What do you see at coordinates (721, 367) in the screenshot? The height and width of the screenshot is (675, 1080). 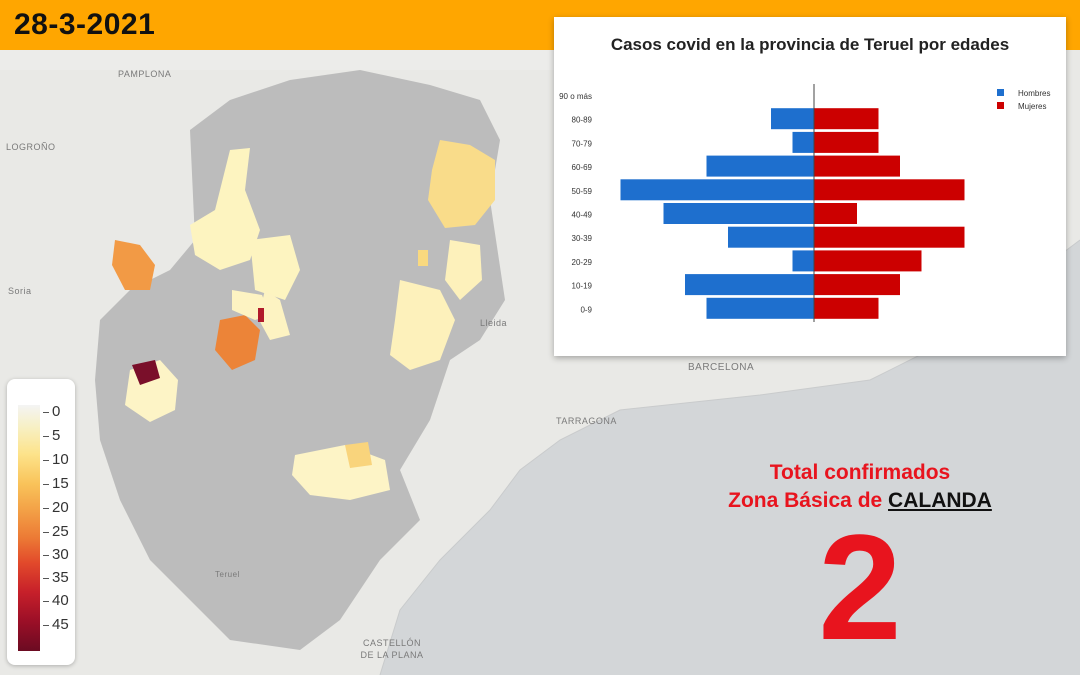 I see `map-label-barcelona: BARCELONA` at bounding box center [721, 367].